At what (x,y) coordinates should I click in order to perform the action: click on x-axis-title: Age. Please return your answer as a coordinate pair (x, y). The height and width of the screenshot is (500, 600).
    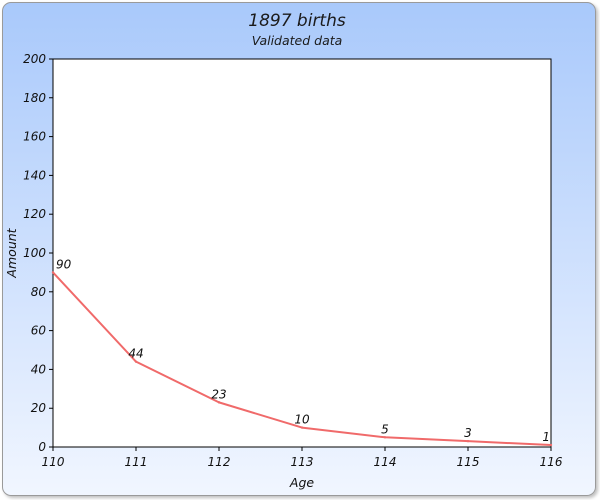
    Looking at the image, I should click on (301, 482).